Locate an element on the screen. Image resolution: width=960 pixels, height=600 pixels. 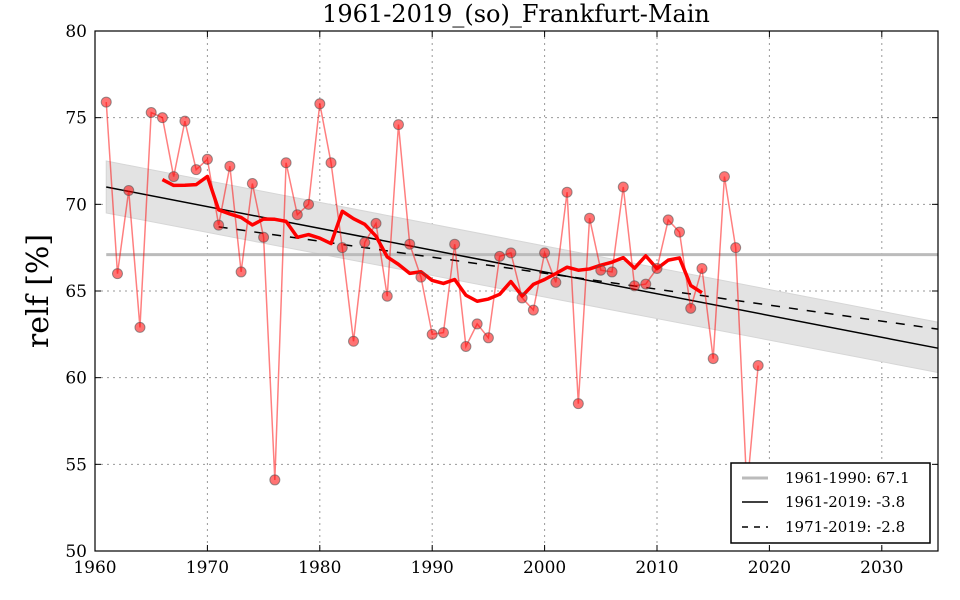
y-tick-label: 75 is located at coordinates (76, 119).